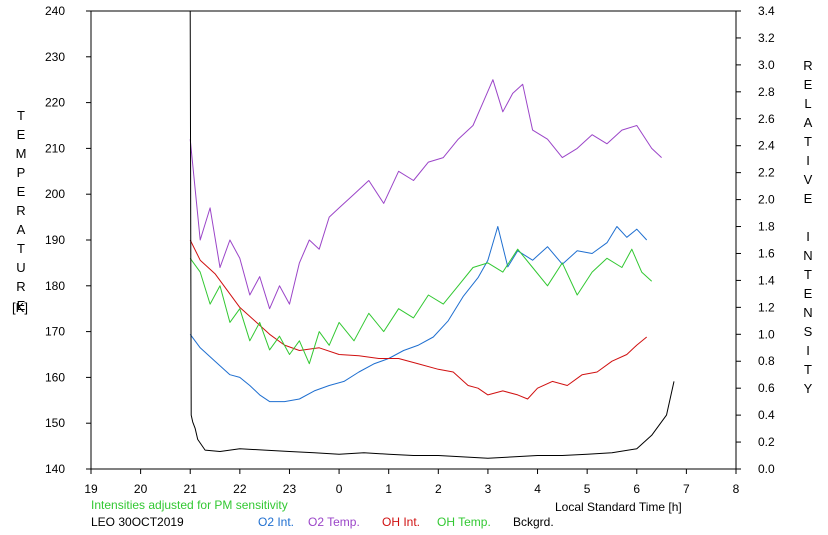 Image resolution: width=828 pixels, height=535 pixels. What do you see at coordinates (766, 11) in the screenshot?
I see `right-tick-label: 3.4` at bounding box center [766, 11].